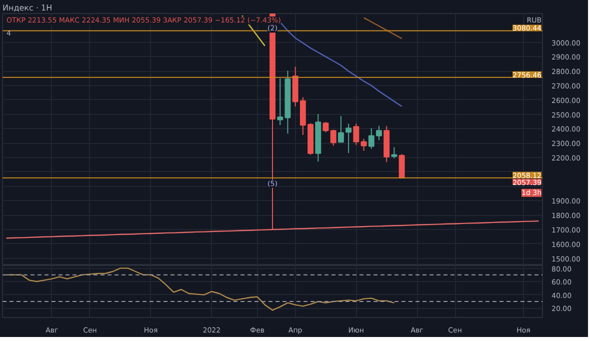  I want to click on chart-title: Индекс · 1H, so click(27, 8).